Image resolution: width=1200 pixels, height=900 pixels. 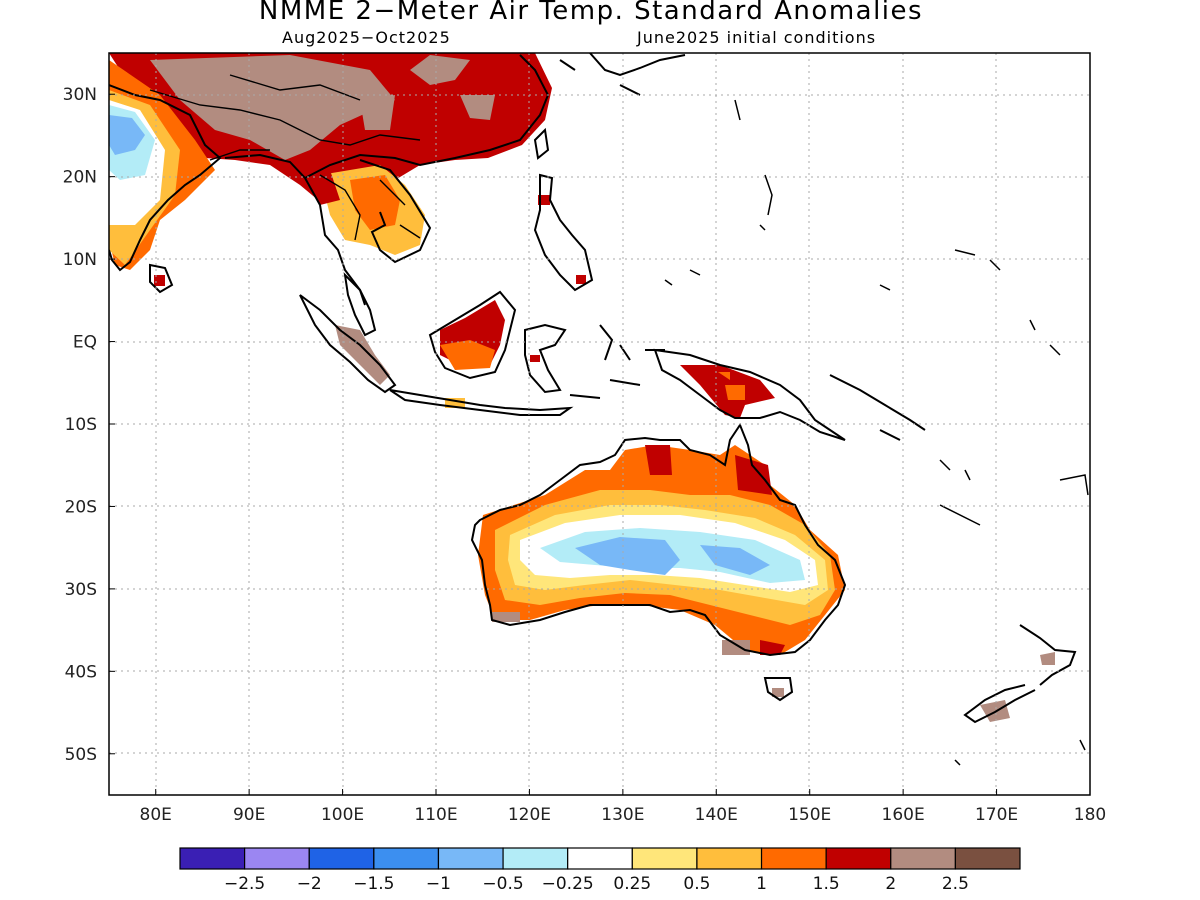 What do you see at coordinates (85, 343) in the screenshot?
I see `lat-tick-label: EQ` at bounding box center [85, 343].